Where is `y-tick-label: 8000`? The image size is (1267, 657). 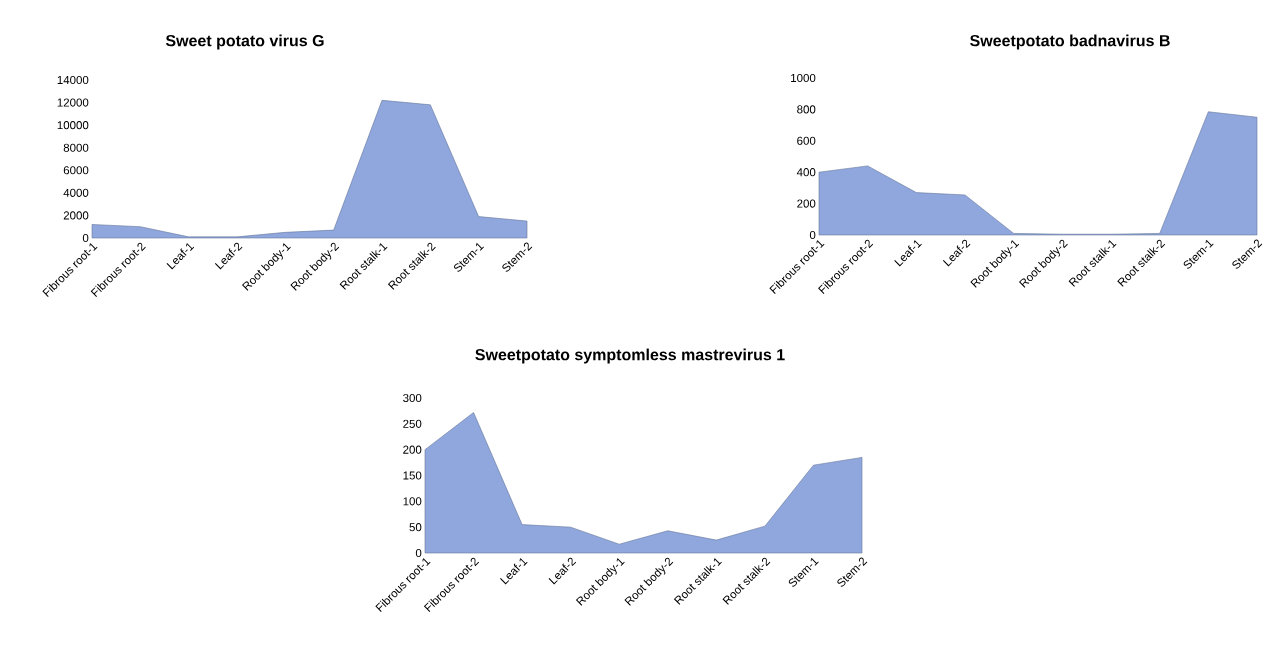 y-tick-label: 8000 is located at coordinates (76, 147).